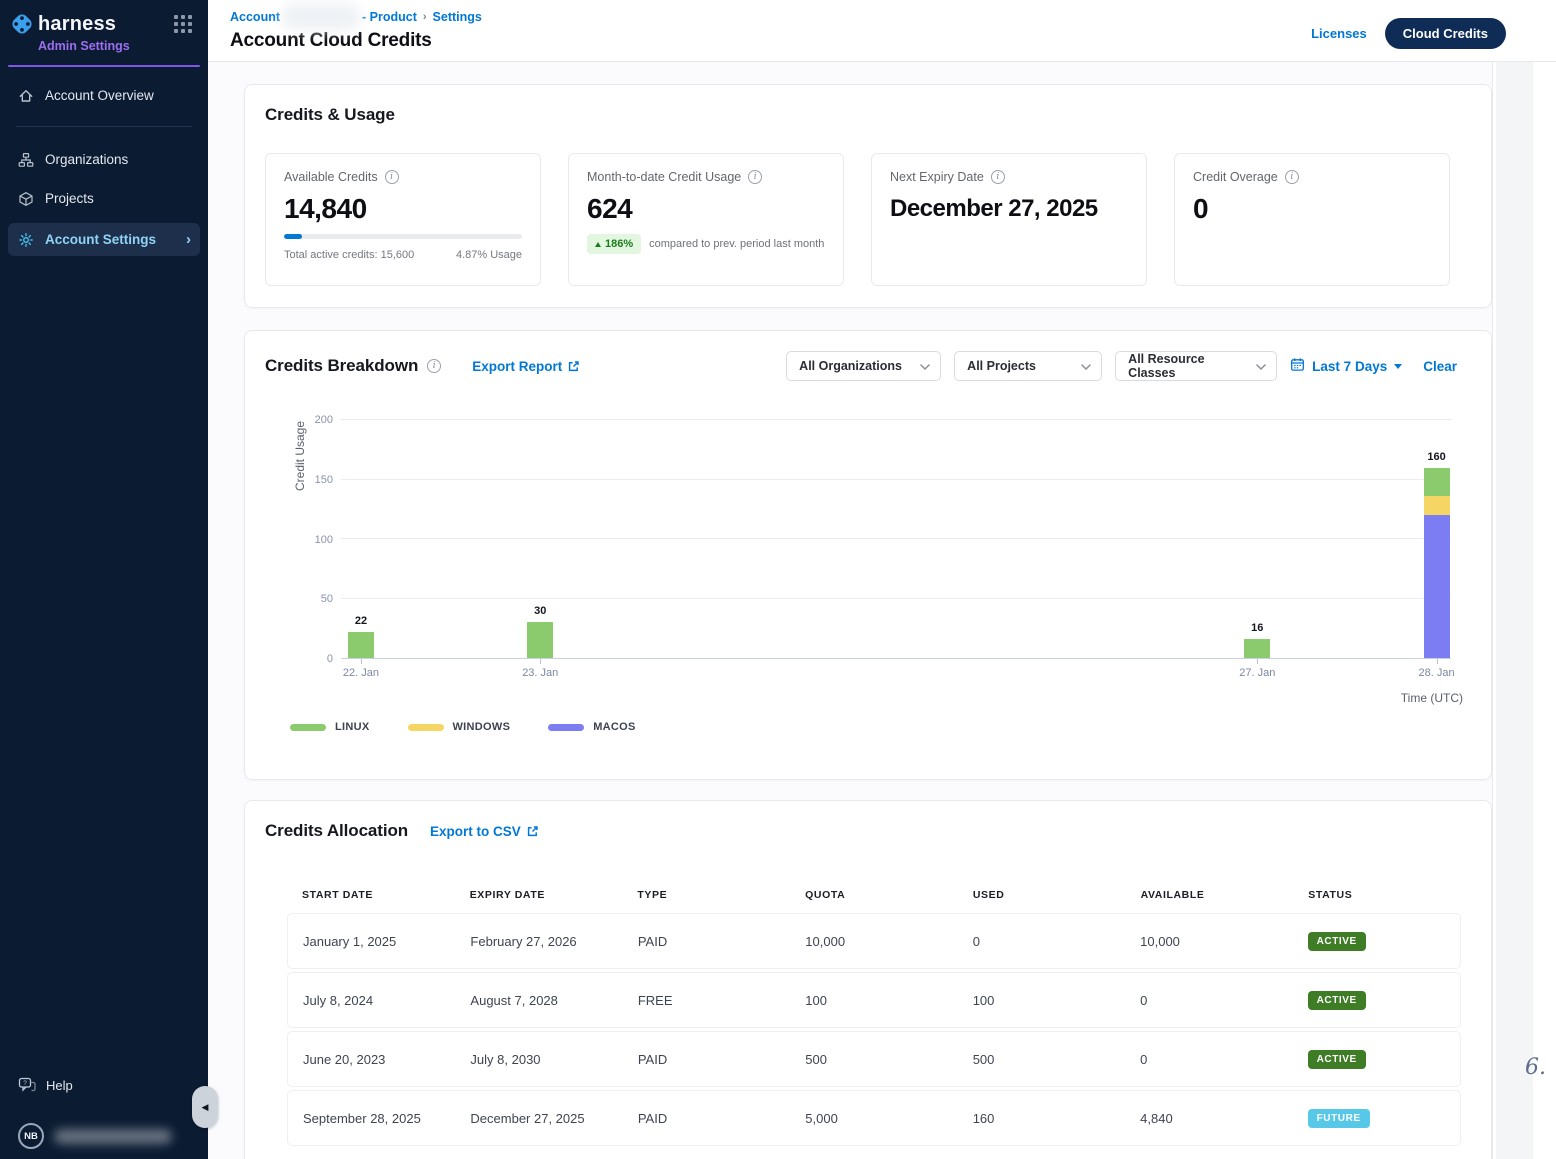  What do you see at coordinates (323, 420) in the screenshot?
I see `y-tick-label: 200` at bounding box center [323, 420].